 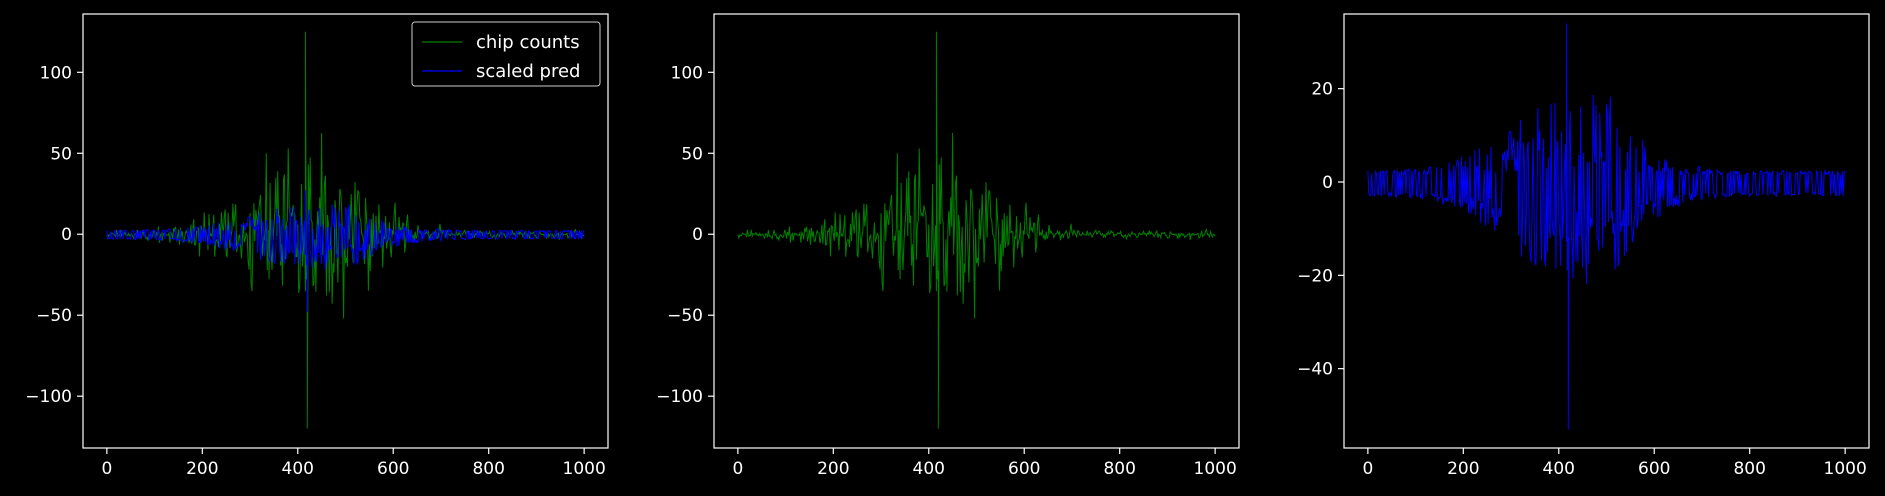 I want to click on legend-label: chip counts, so click(x=528, y=42).